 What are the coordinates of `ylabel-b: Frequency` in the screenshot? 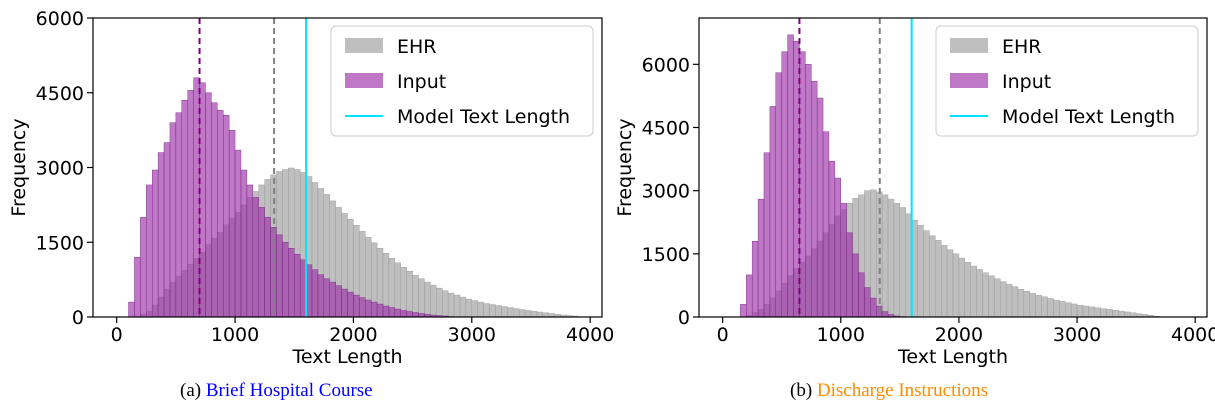 It's located at (625, 167).